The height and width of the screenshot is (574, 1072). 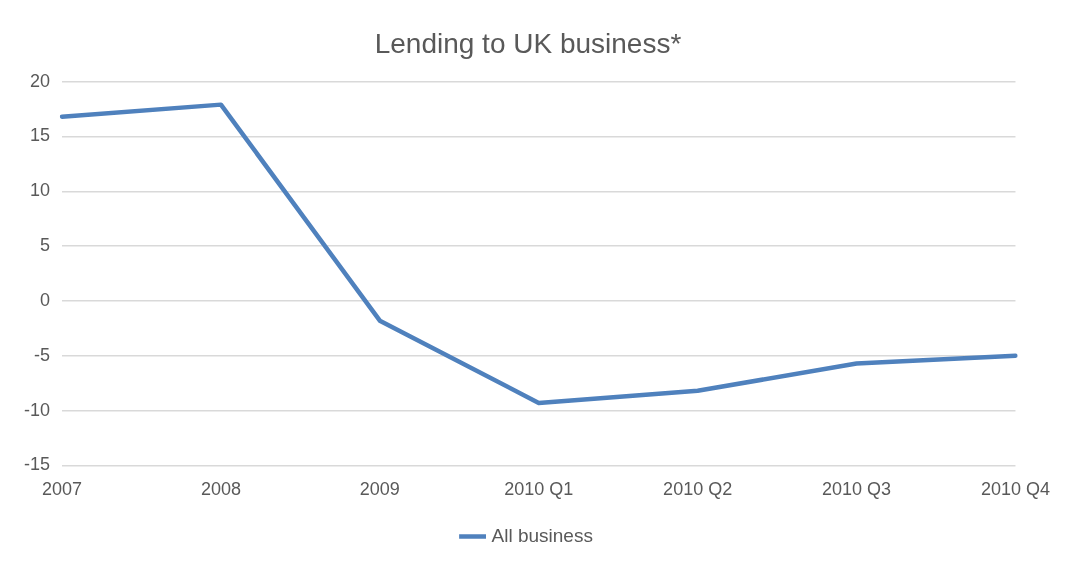 I want to click on x-tick-label: 2010 Q1, so click(x=539, y=489).